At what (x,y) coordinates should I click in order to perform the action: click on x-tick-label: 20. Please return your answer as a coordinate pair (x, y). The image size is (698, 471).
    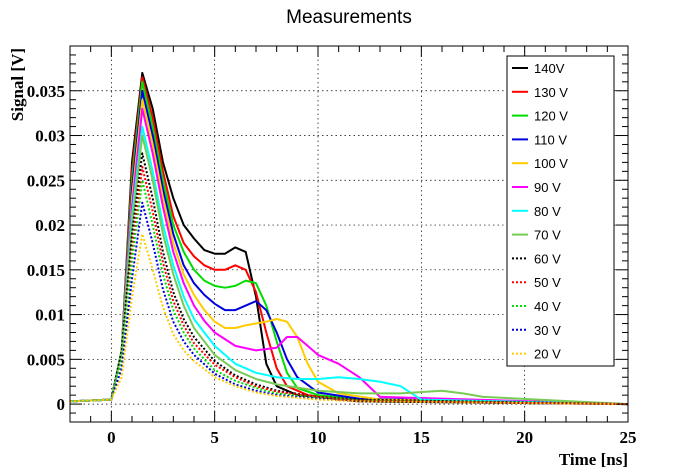
    Looking at the image, I should click on (524, 437).